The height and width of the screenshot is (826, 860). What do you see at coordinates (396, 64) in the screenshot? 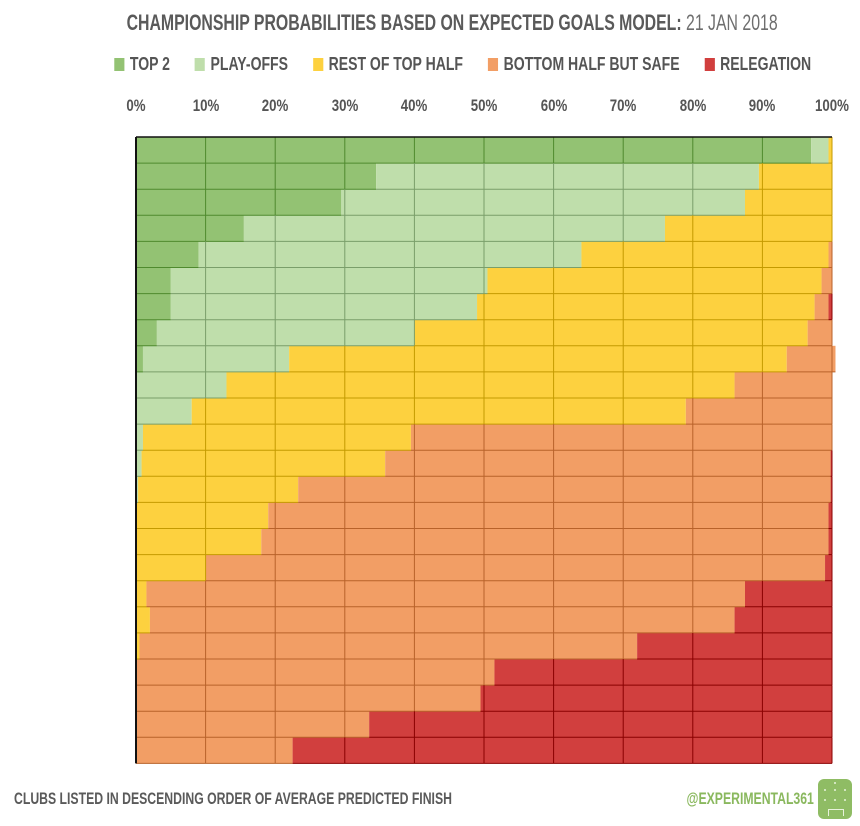
I see `legend-label: REST OF TOP HALF` at bounding box center [396, 64].